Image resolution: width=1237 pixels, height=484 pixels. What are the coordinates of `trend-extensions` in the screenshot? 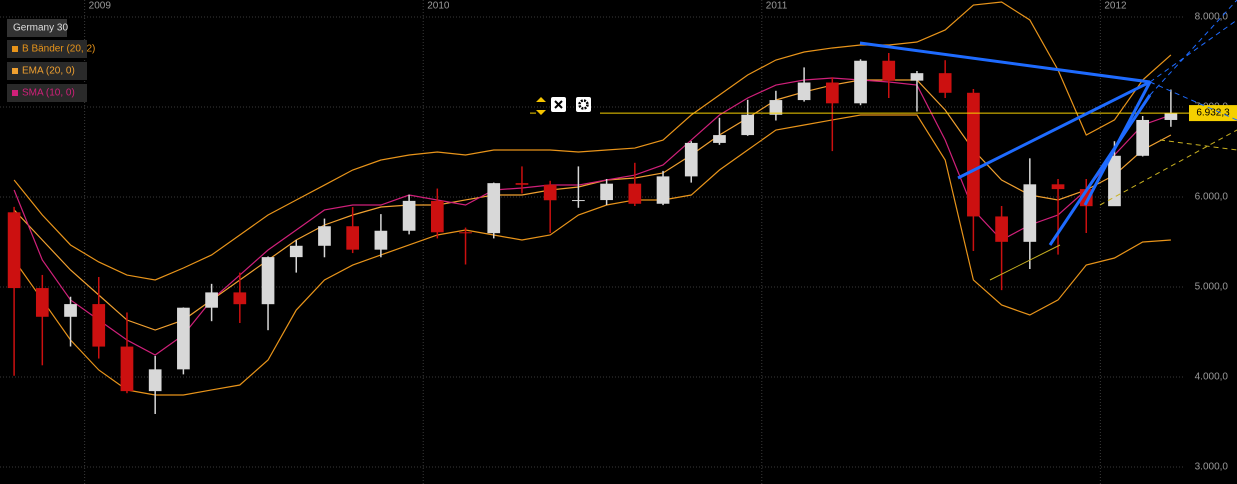 It's located at (1113, 140).